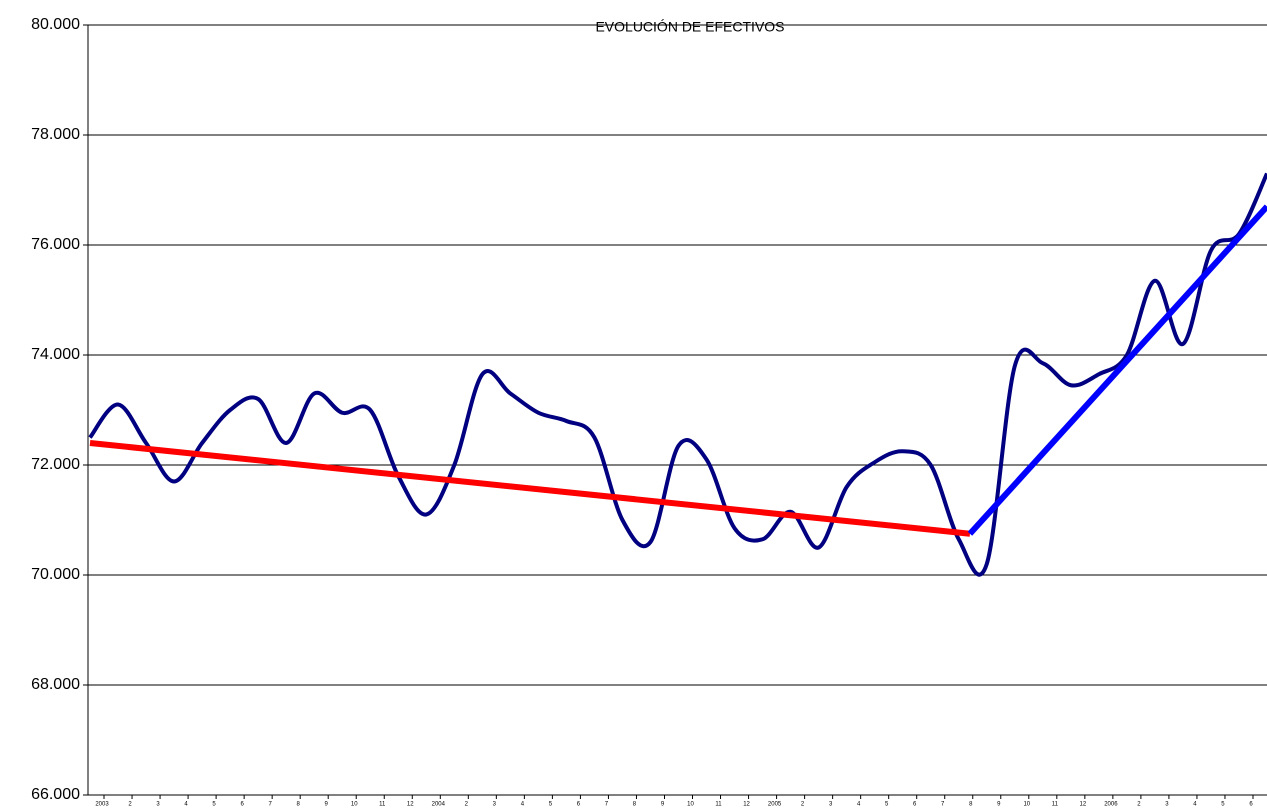 The height and width of the screenshot is (810, 1267). Describe the element at coordinates (55, 24) in the screenshot. I see `y-tick-label: 80.000` at that location.